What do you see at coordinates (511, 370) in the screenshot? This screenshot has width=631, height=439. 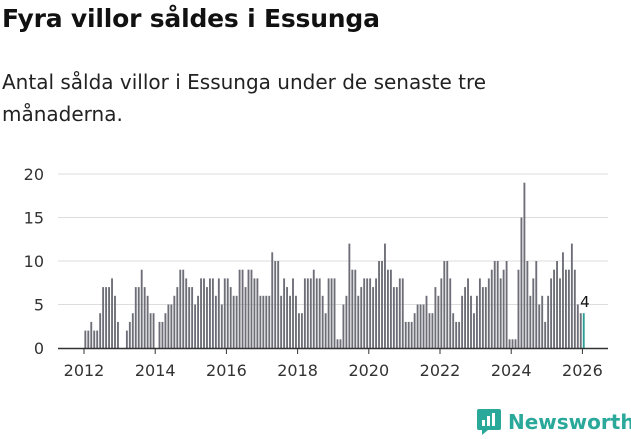 I see `x-tick-label: 2024` at bounding box center [511, 370].